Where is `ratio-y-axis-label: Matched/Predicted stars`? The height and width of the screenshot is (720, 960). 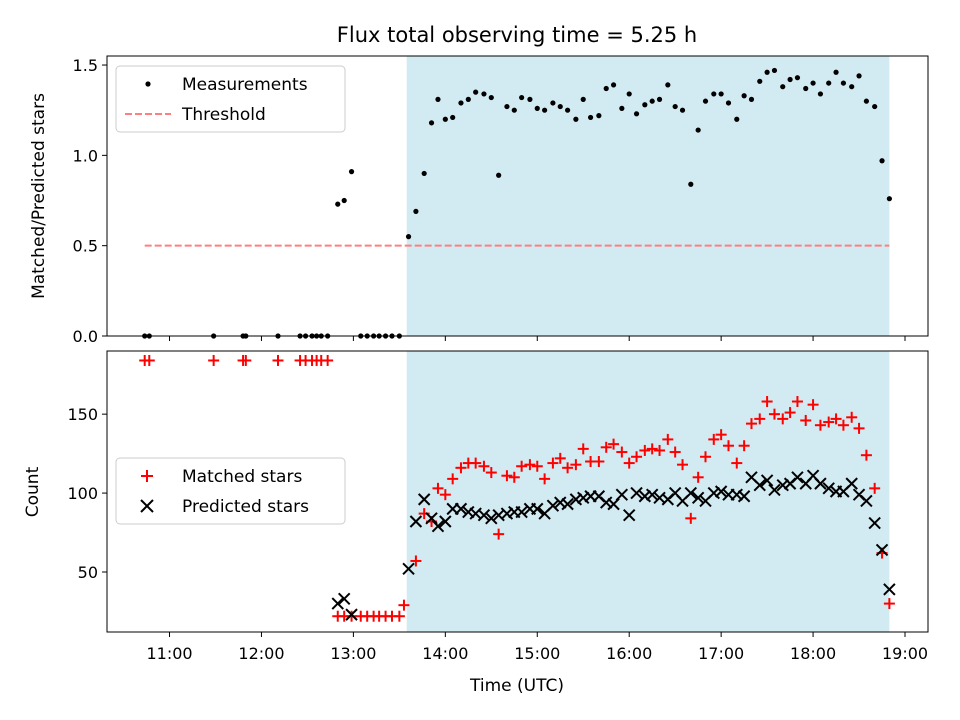
ratio-y-axis-label: Matched/Predicted stars is located at coordinates (39, 196).